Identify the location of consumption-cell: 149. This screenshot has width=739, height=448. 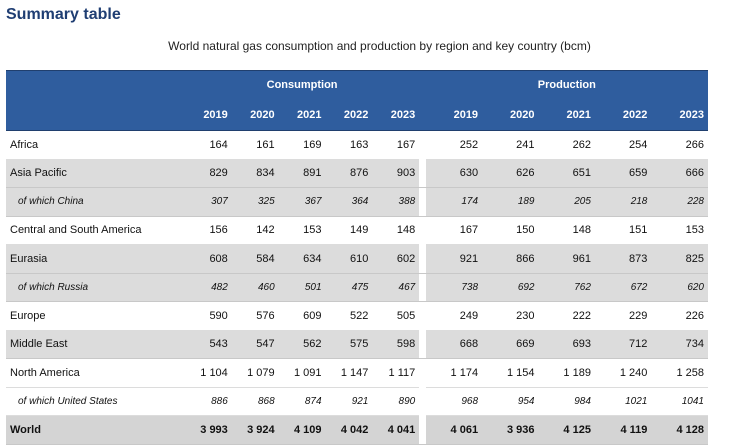
(349, 230).